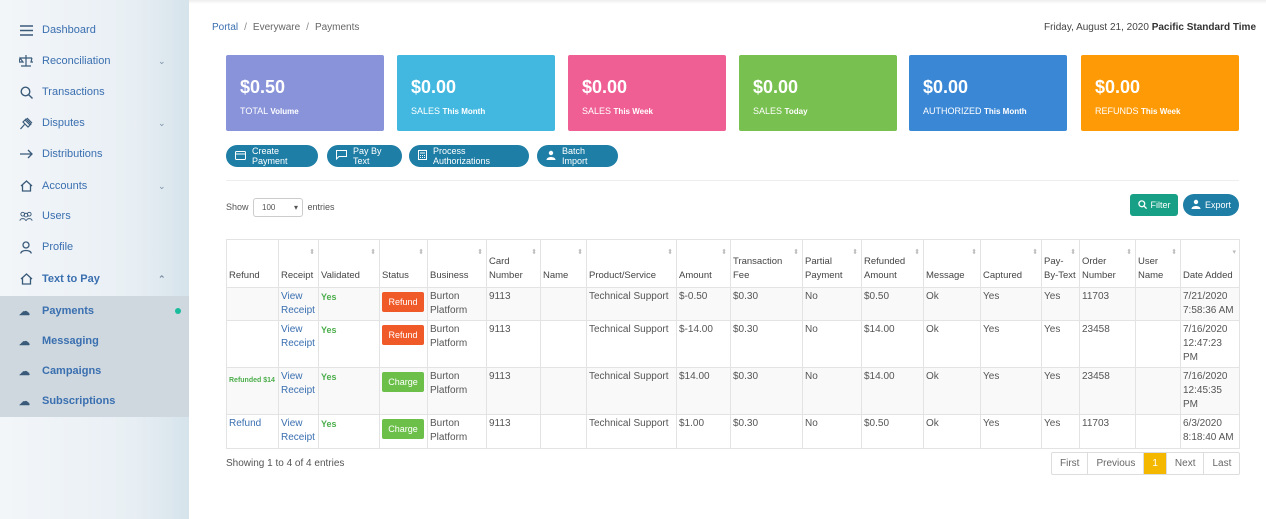 The height and width of the screenshot is (519, 1266). I want to click on sidebar-item-transactions: Transactions, so click(94, 92).